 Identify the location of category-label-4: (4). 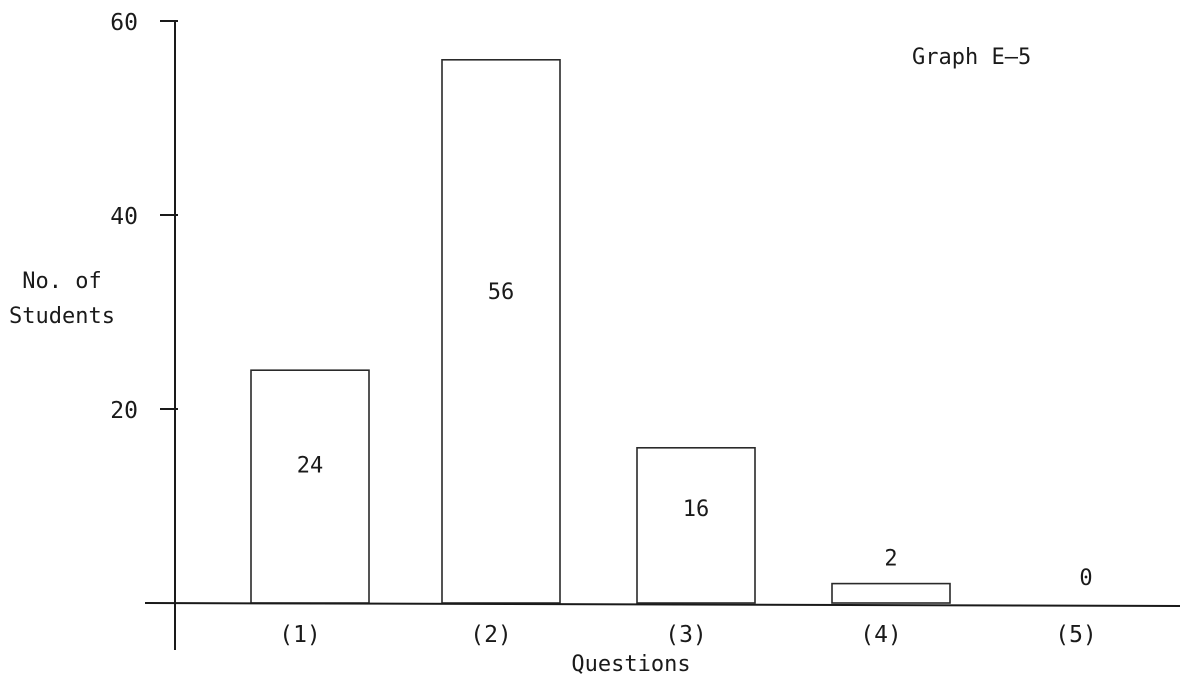
(881, 635).